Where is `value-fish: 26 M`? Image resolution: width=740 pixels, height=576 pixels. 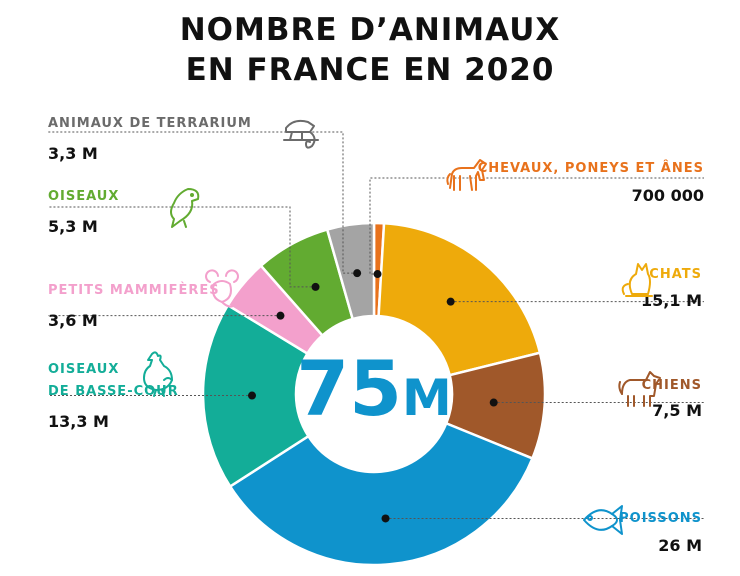
value-fish: 26 M is located at coordinates (680, 545).